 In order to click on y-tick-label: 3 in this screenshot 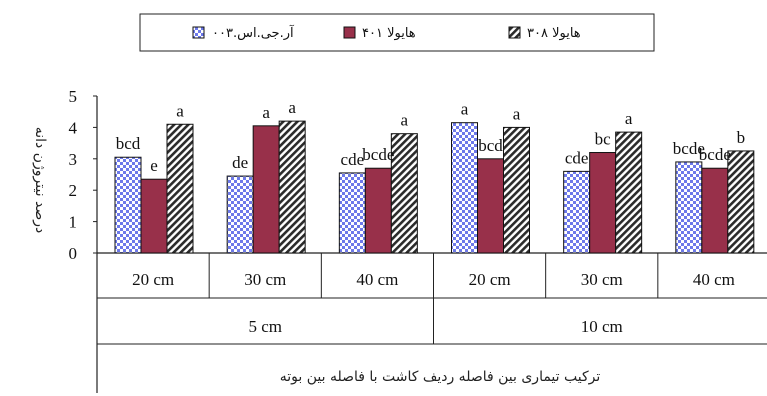, I will do `click(73, 159)`.